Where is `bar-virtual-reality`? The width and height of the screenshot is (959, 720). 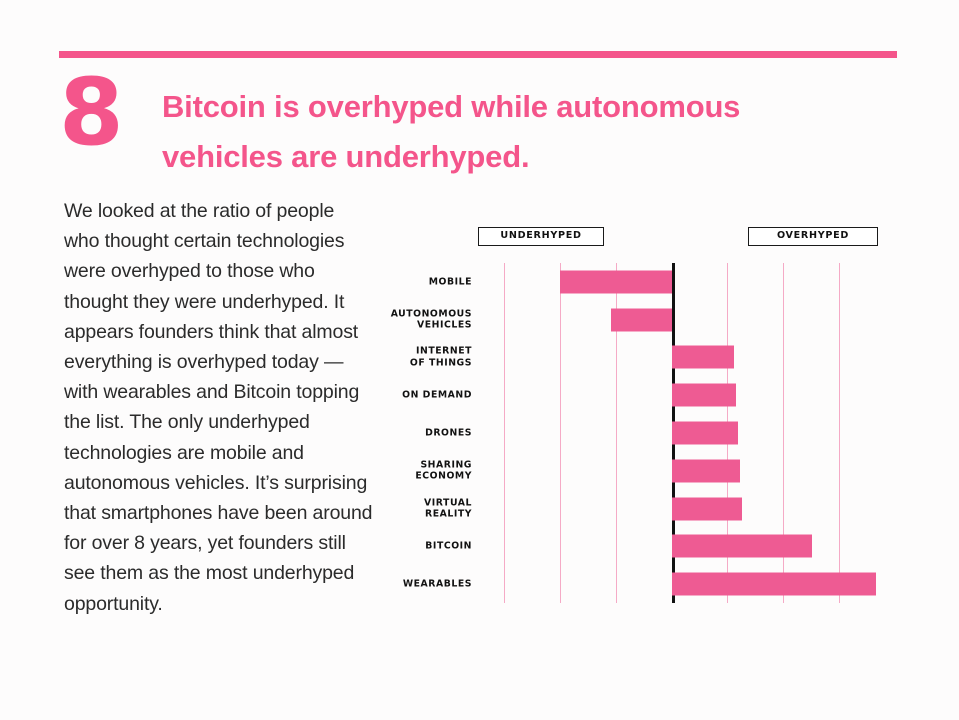 bar-virtual-reality is located at coordinates (707, 509).